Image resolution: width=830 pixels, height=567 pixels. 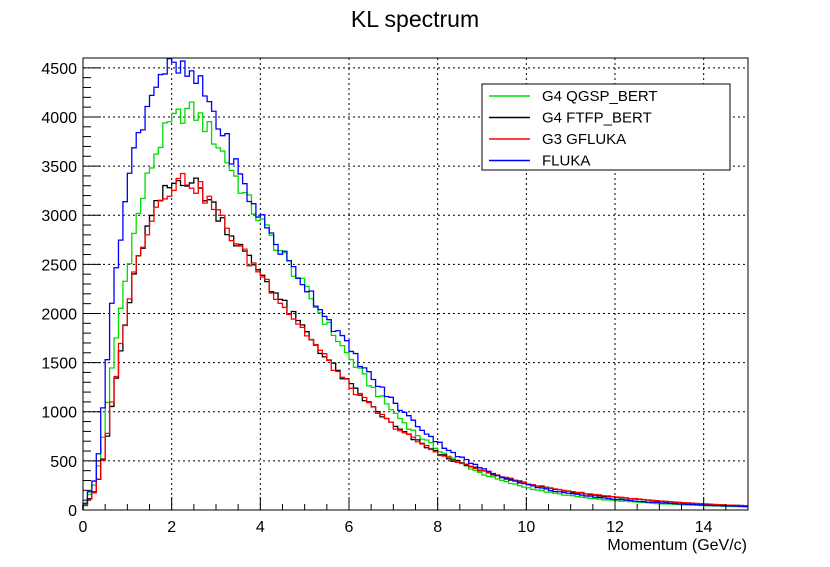 I want to click on chart-title: KL spectrum, so click(x=415, y=19).